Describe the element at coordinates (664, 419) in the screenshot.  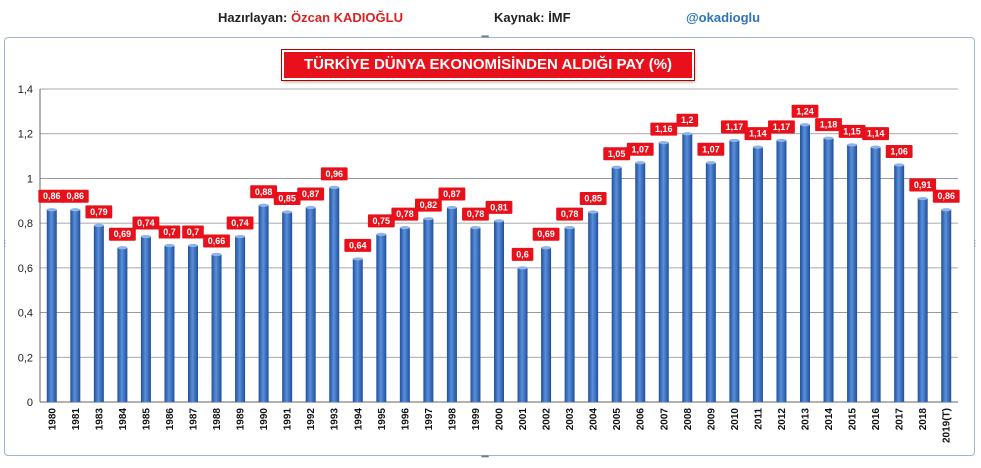
I see `x-tick-label: 2007` at that location.